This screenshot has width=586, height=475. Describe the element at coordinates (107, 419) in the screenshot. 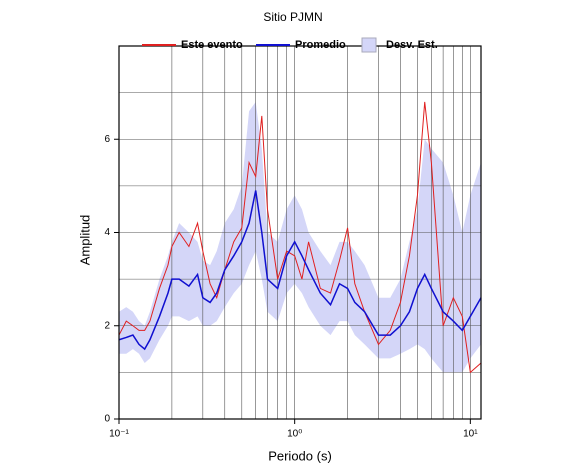

I see `y-tick-label: 0` at that location.